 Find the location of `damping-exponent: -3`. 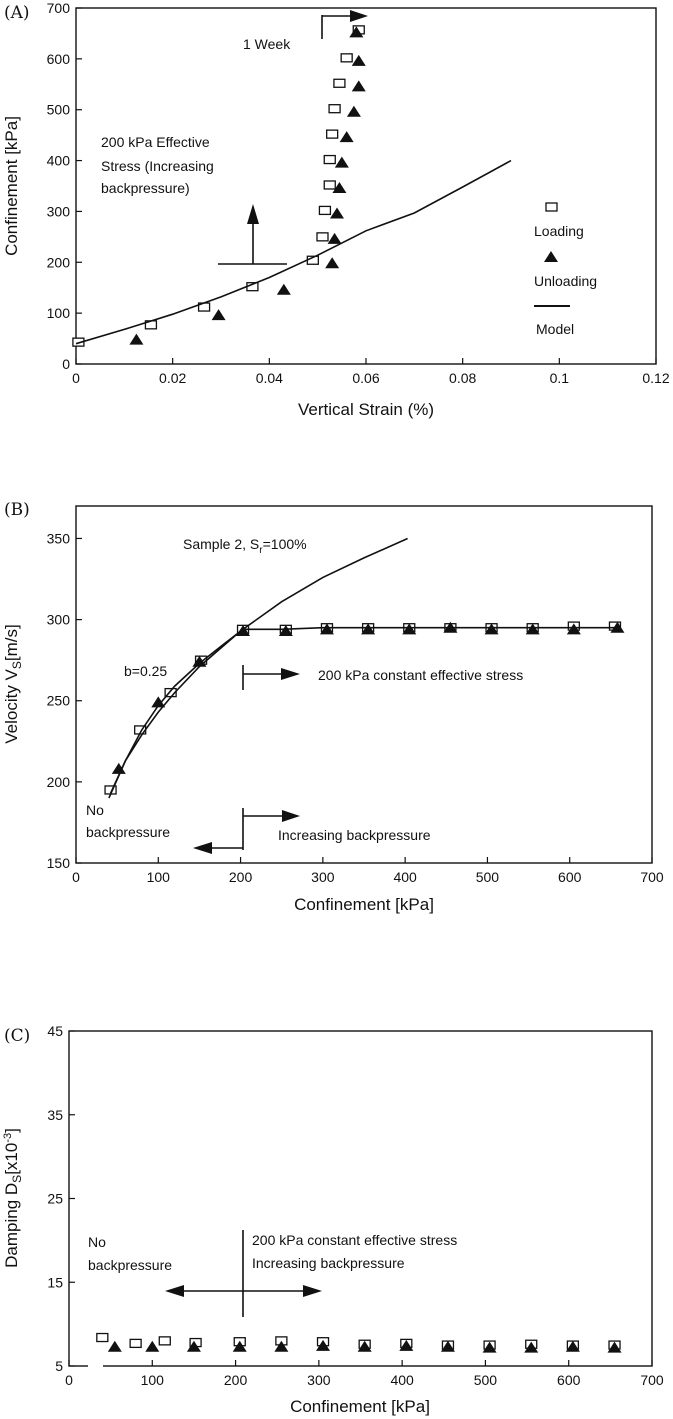

damping-exponent: -3 is located at coordinates (8, 1138).